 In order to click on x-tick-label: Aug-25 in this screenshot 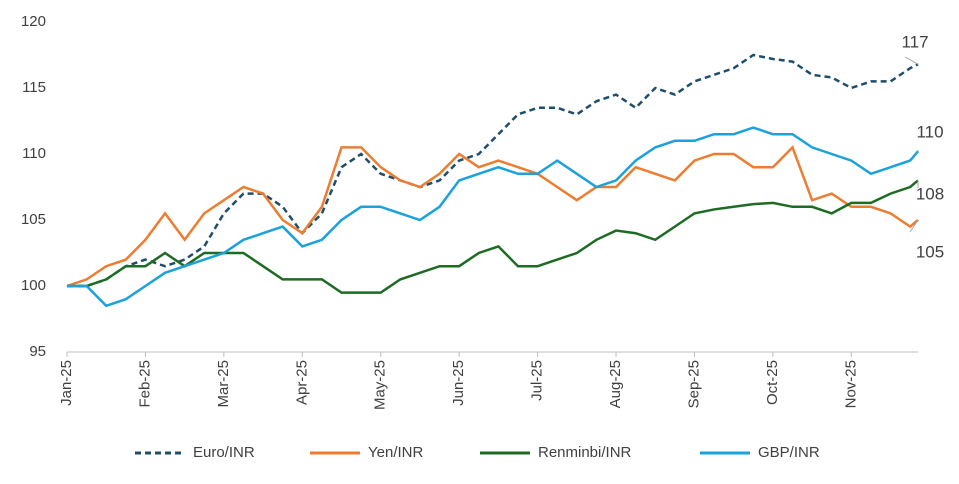, I will do `click(615, 384)`.